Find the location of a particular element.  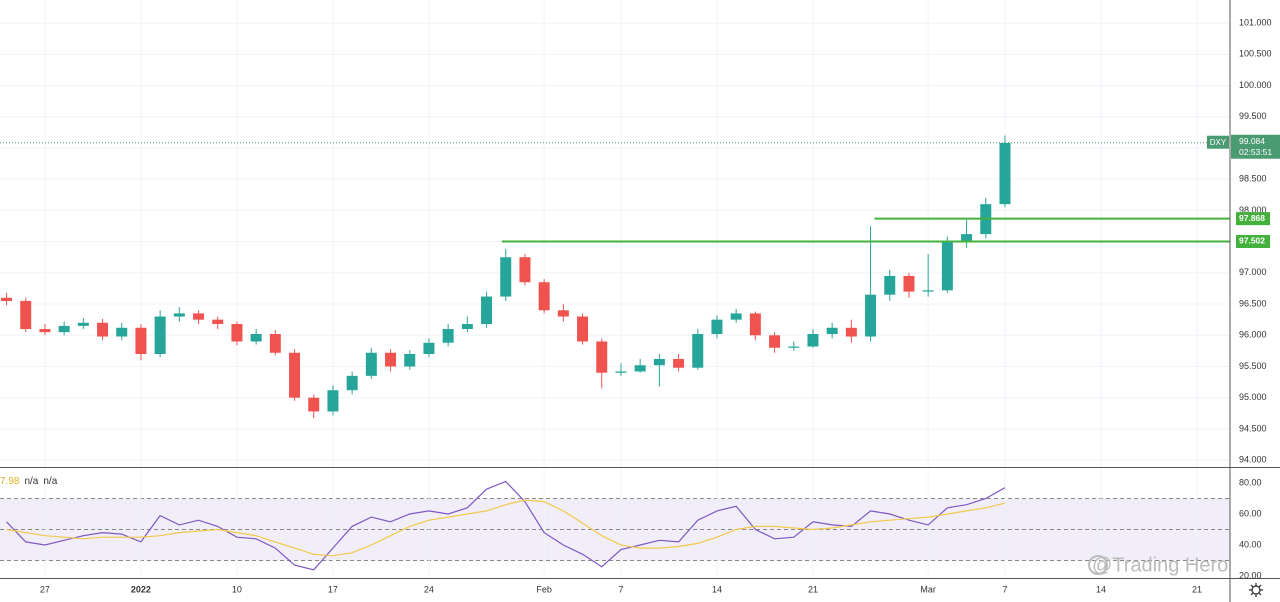

y-tick-label: 94.000 is located at coordinates (1253, 460).